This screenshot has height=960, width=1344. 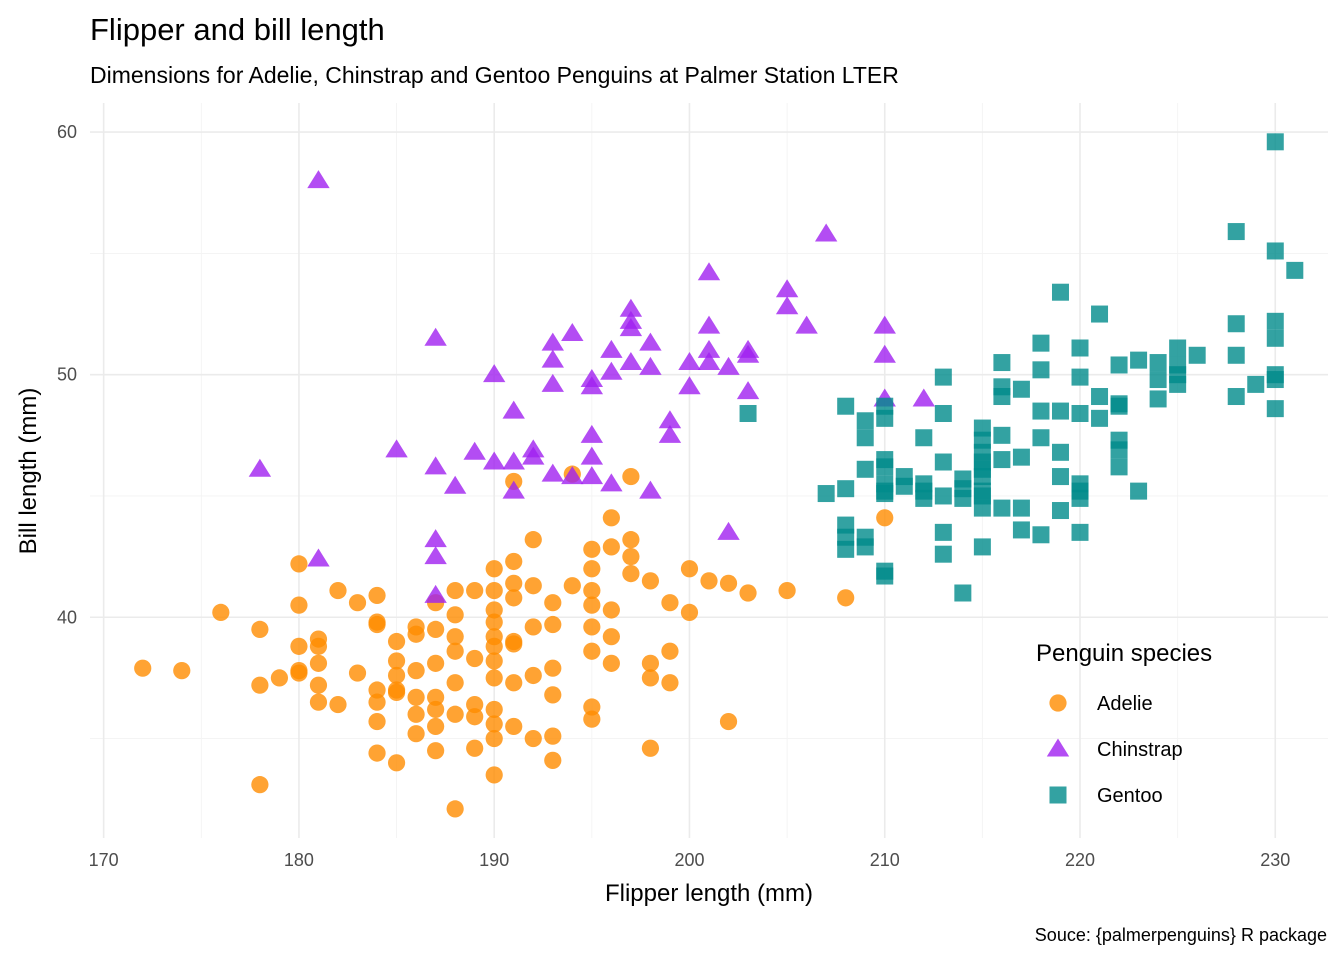 I want to click on y-axis-title: Bill length (mm), so click(x=28, y=471).